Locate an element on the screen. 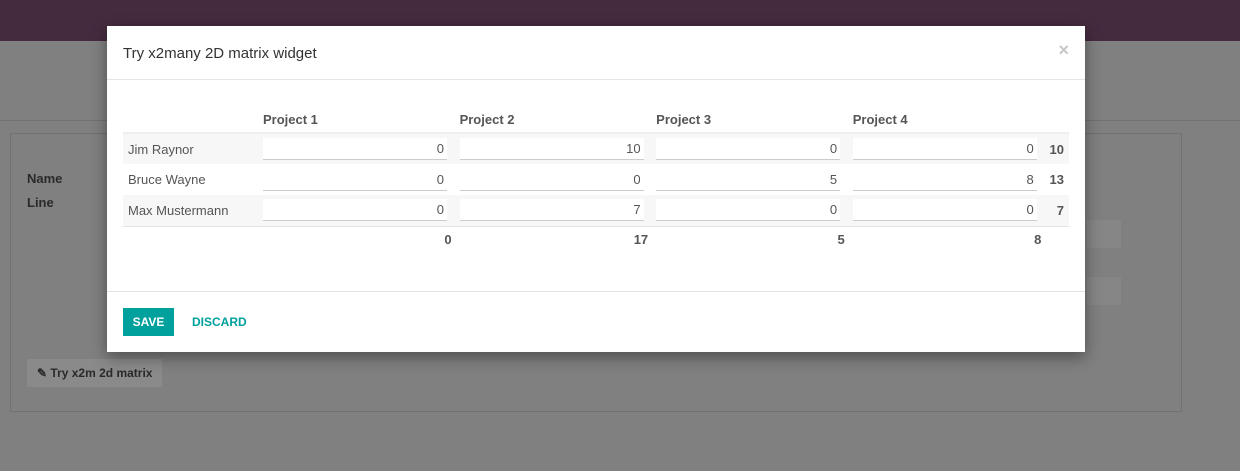  column-total: 0 is located at coordinates (448, 239).